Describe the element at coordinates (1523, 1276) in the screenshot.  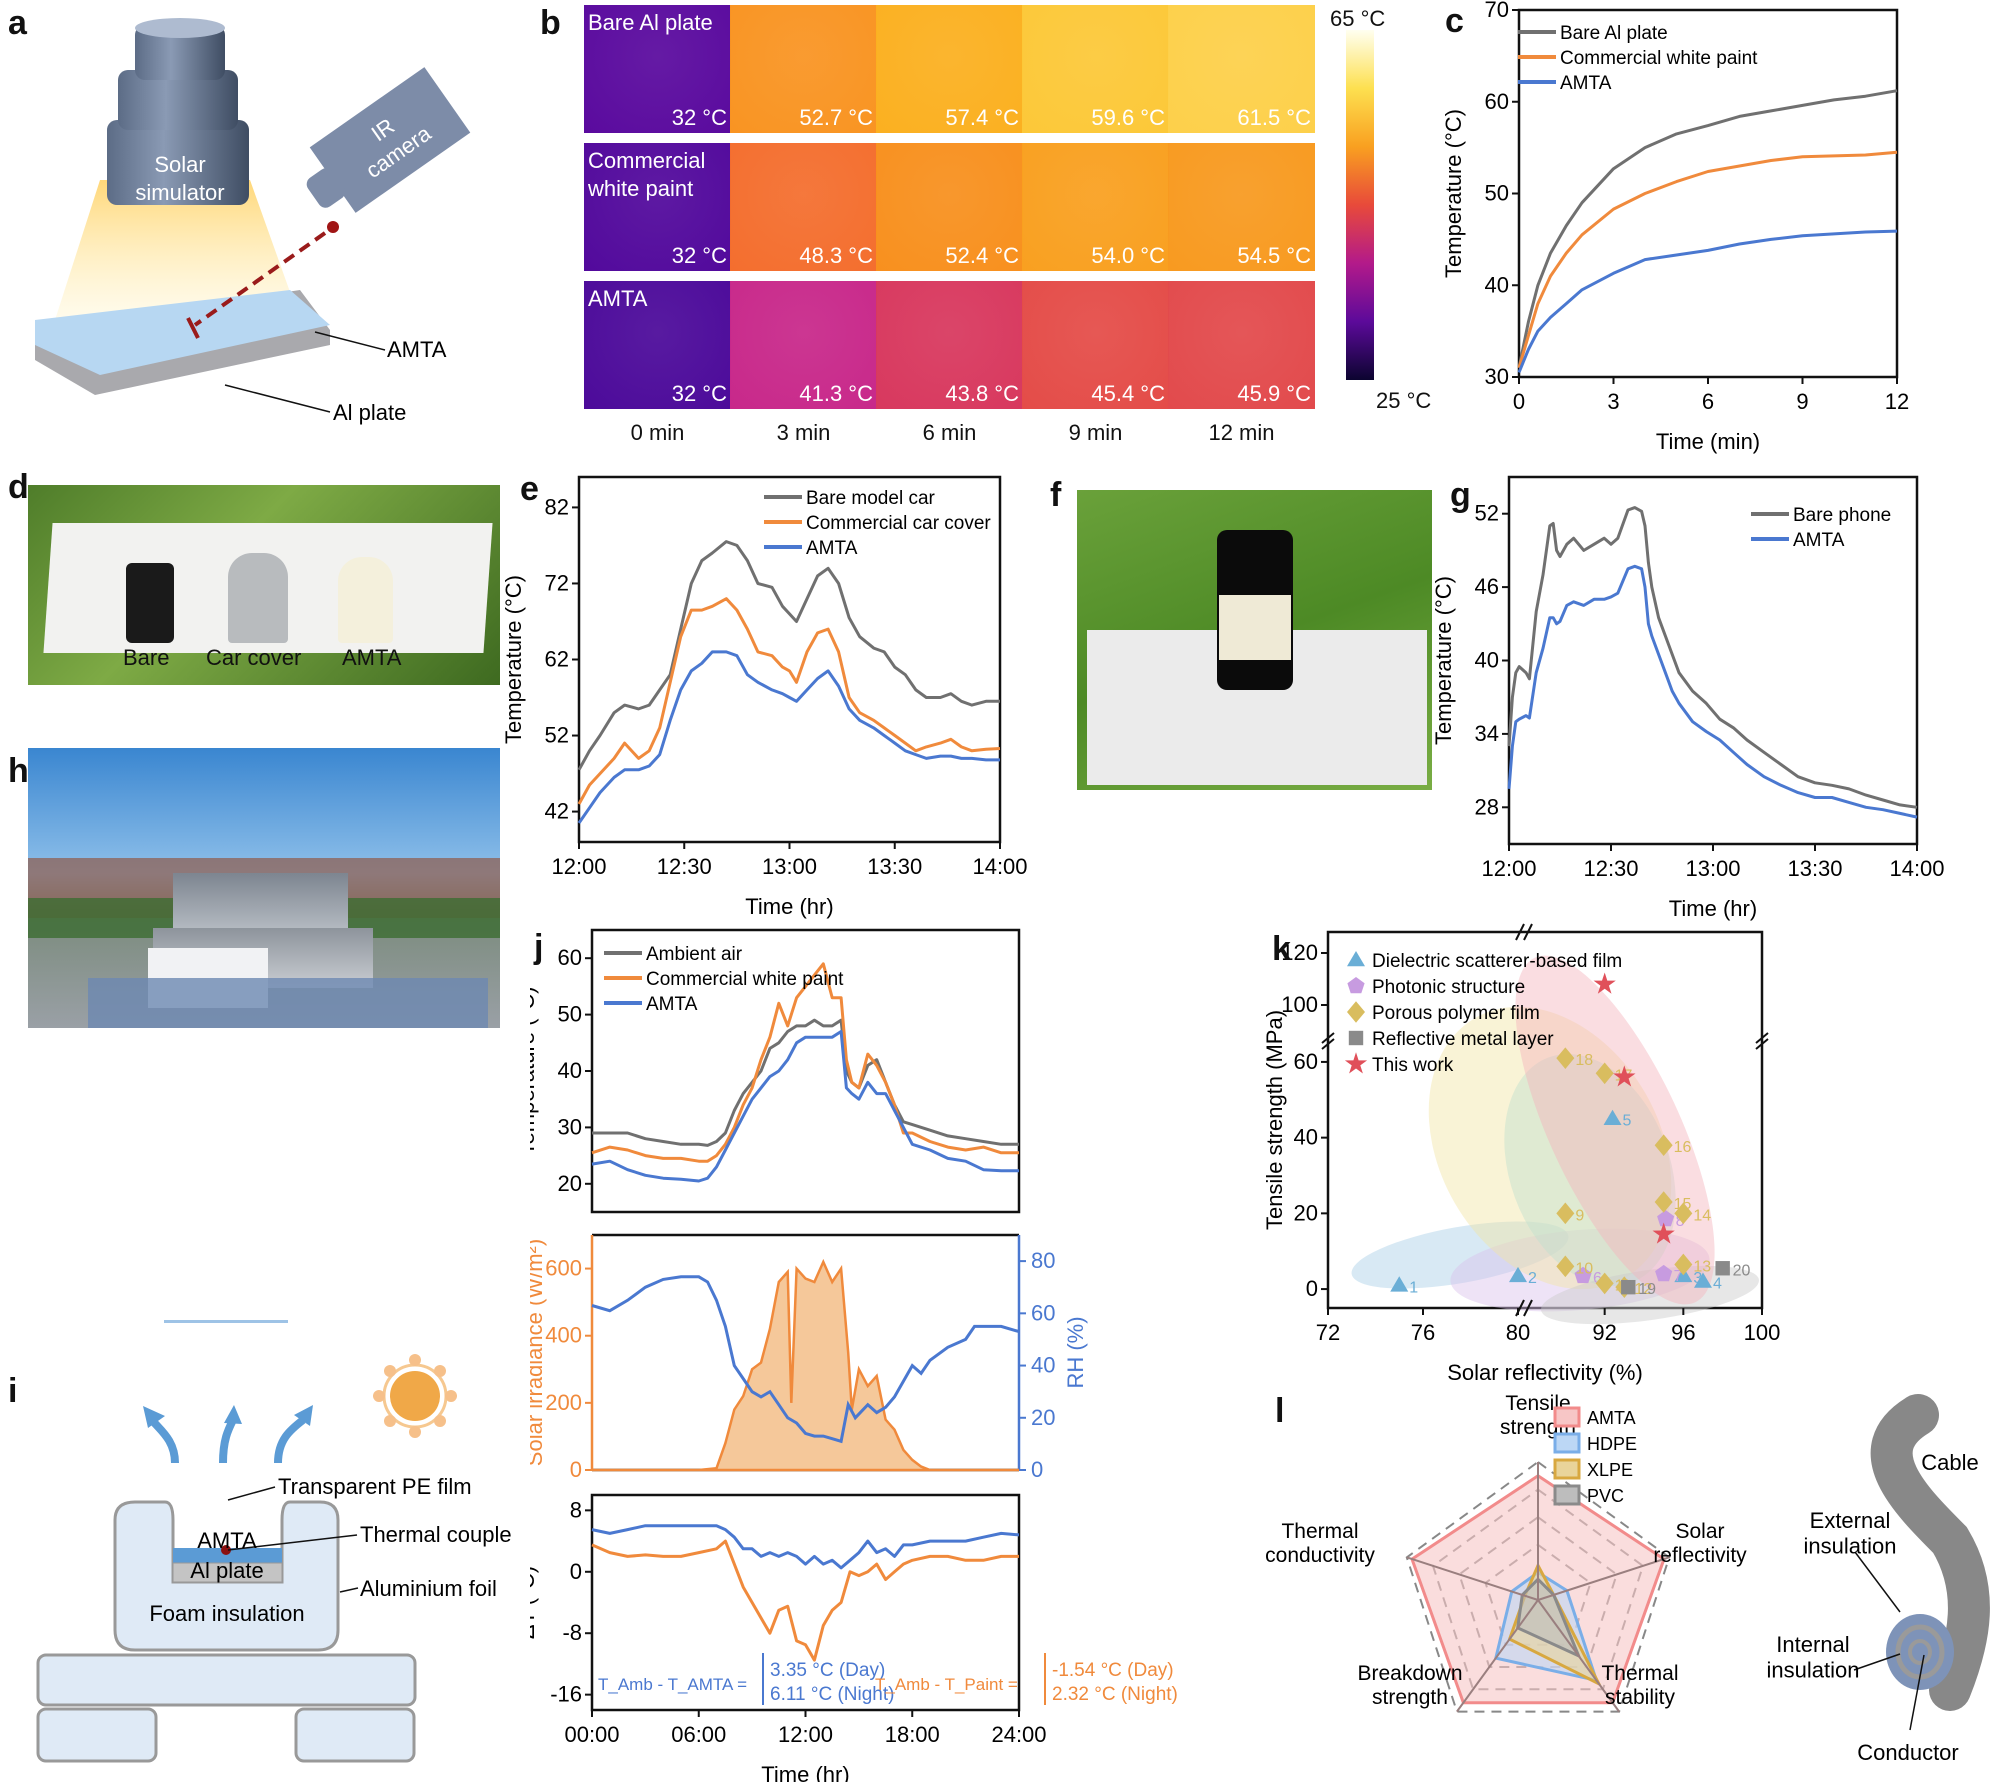
I see `data-point: 2` at that location.